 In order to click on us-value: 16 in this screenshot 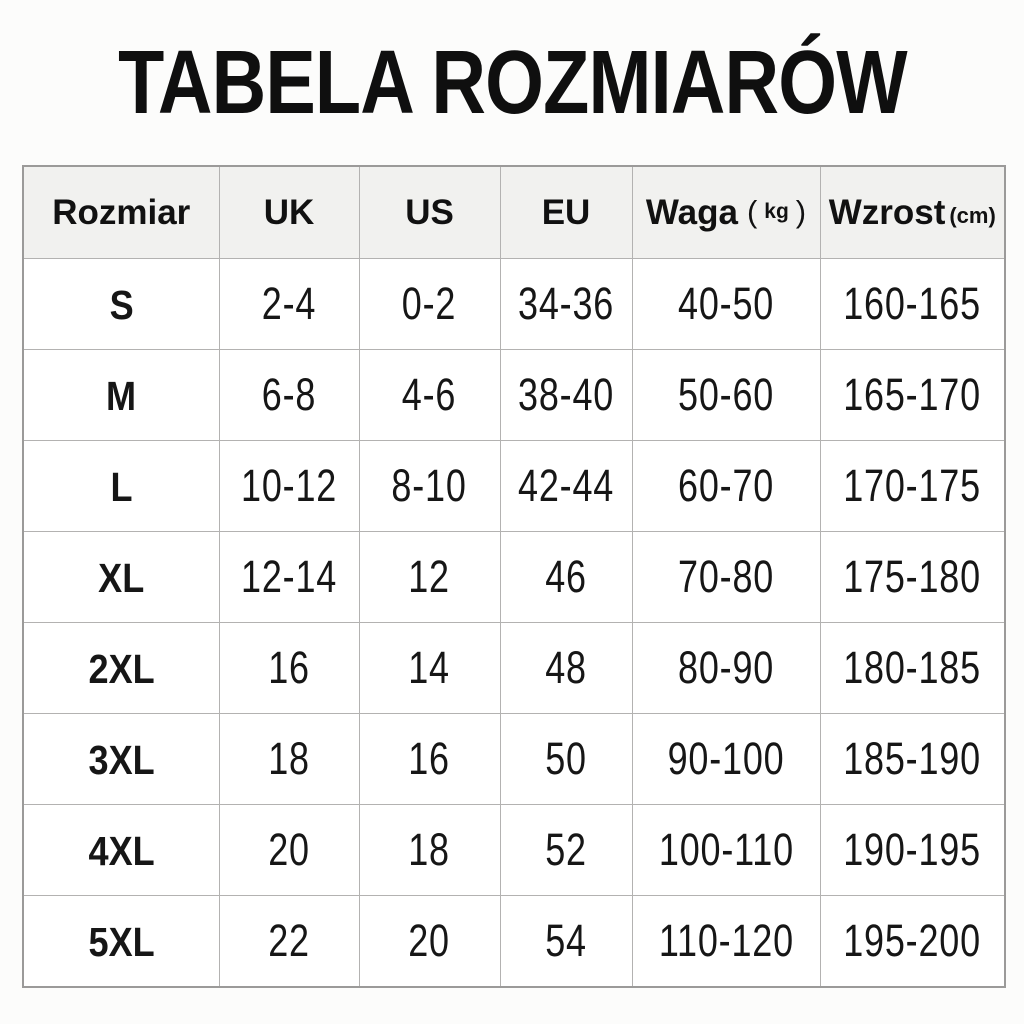, I will do `click(429, 758)`.